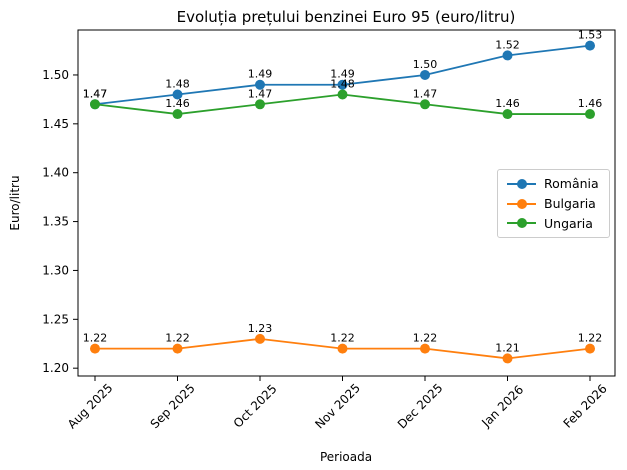  I want to click on legend-entry-bulgaria: Bulgaria, so click(553, 203).